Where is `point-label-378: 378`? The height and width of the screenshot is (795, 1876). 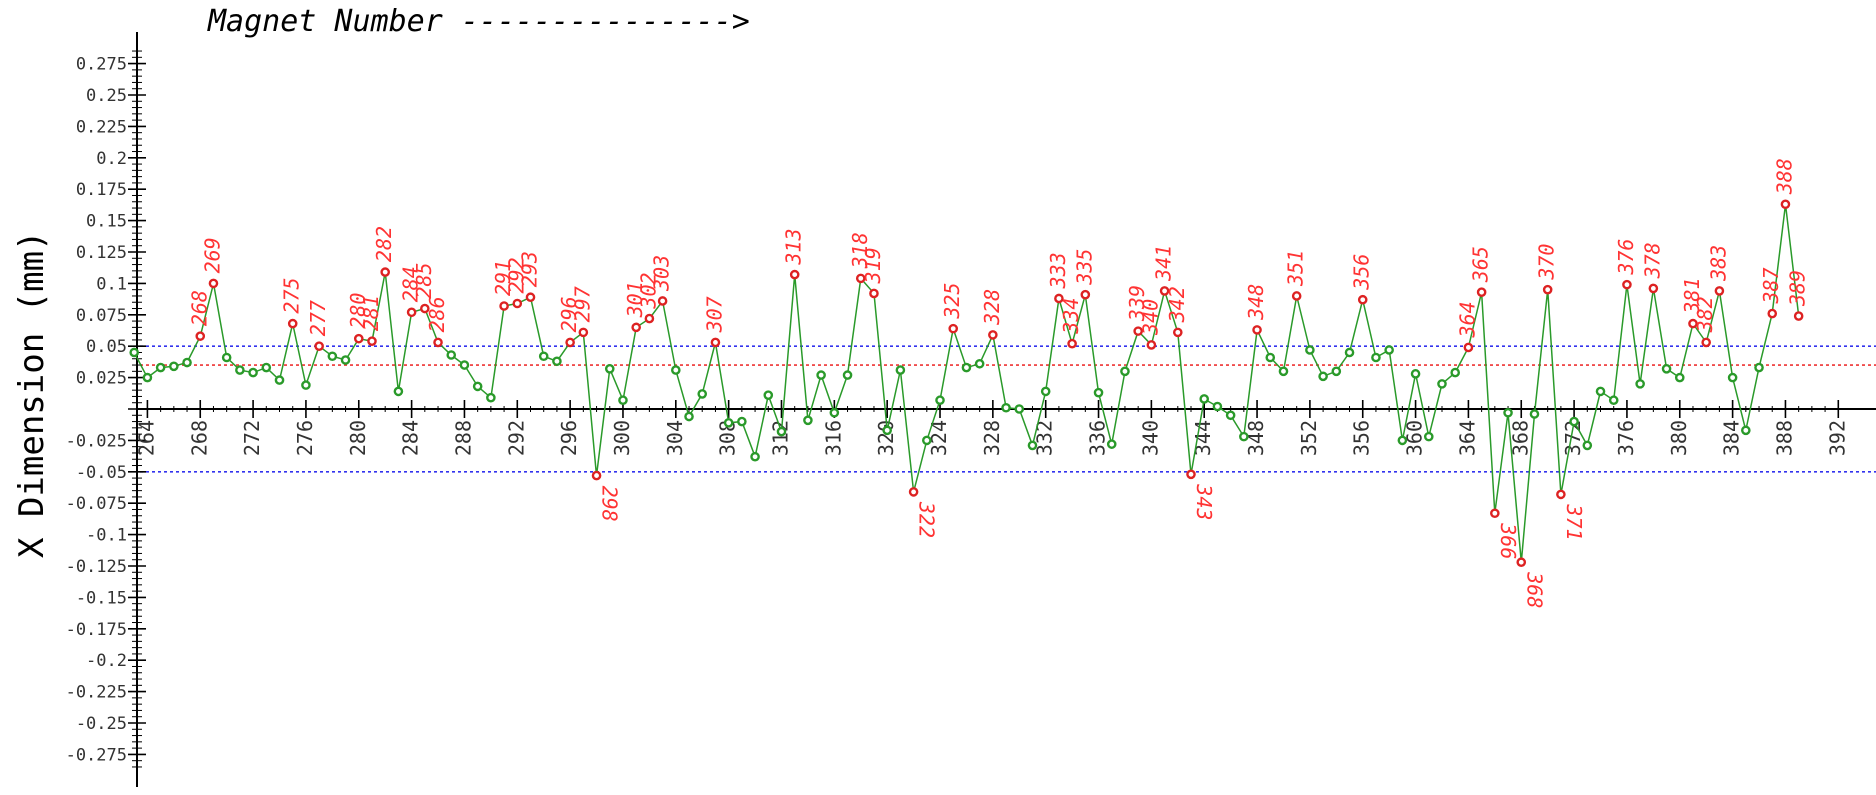 point-label-378: 378 is located at coordinates (1652, 260).